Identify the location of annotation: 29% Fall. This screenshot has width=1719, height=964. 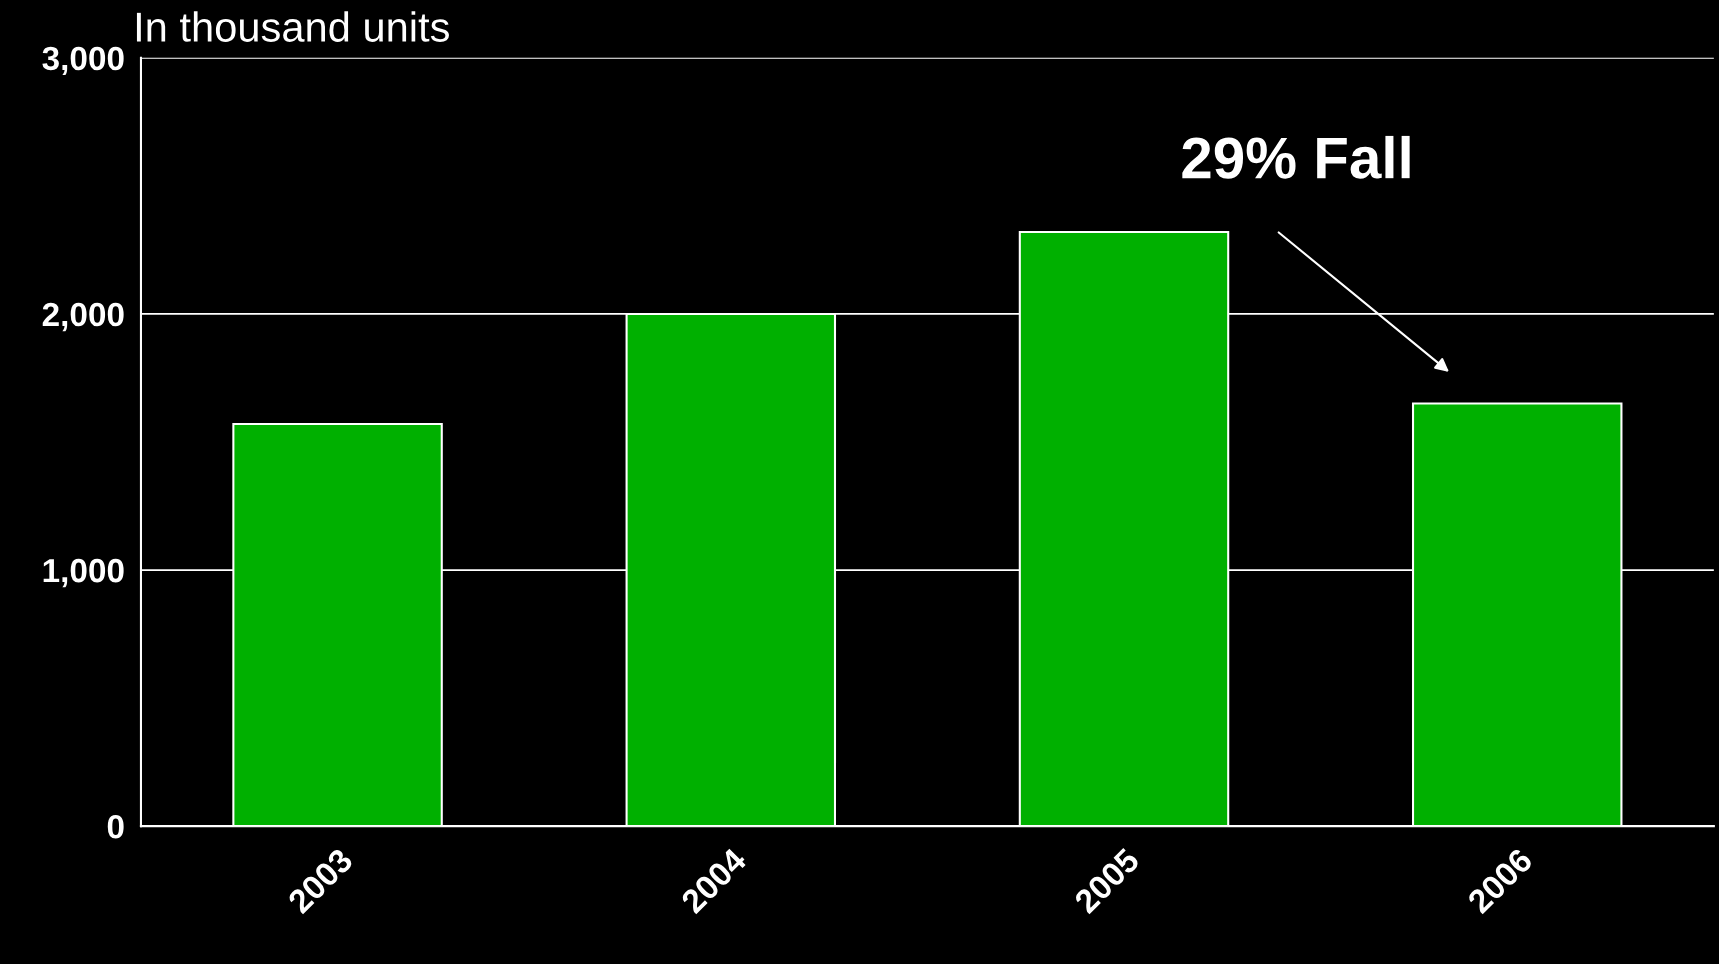
(1296, 157).